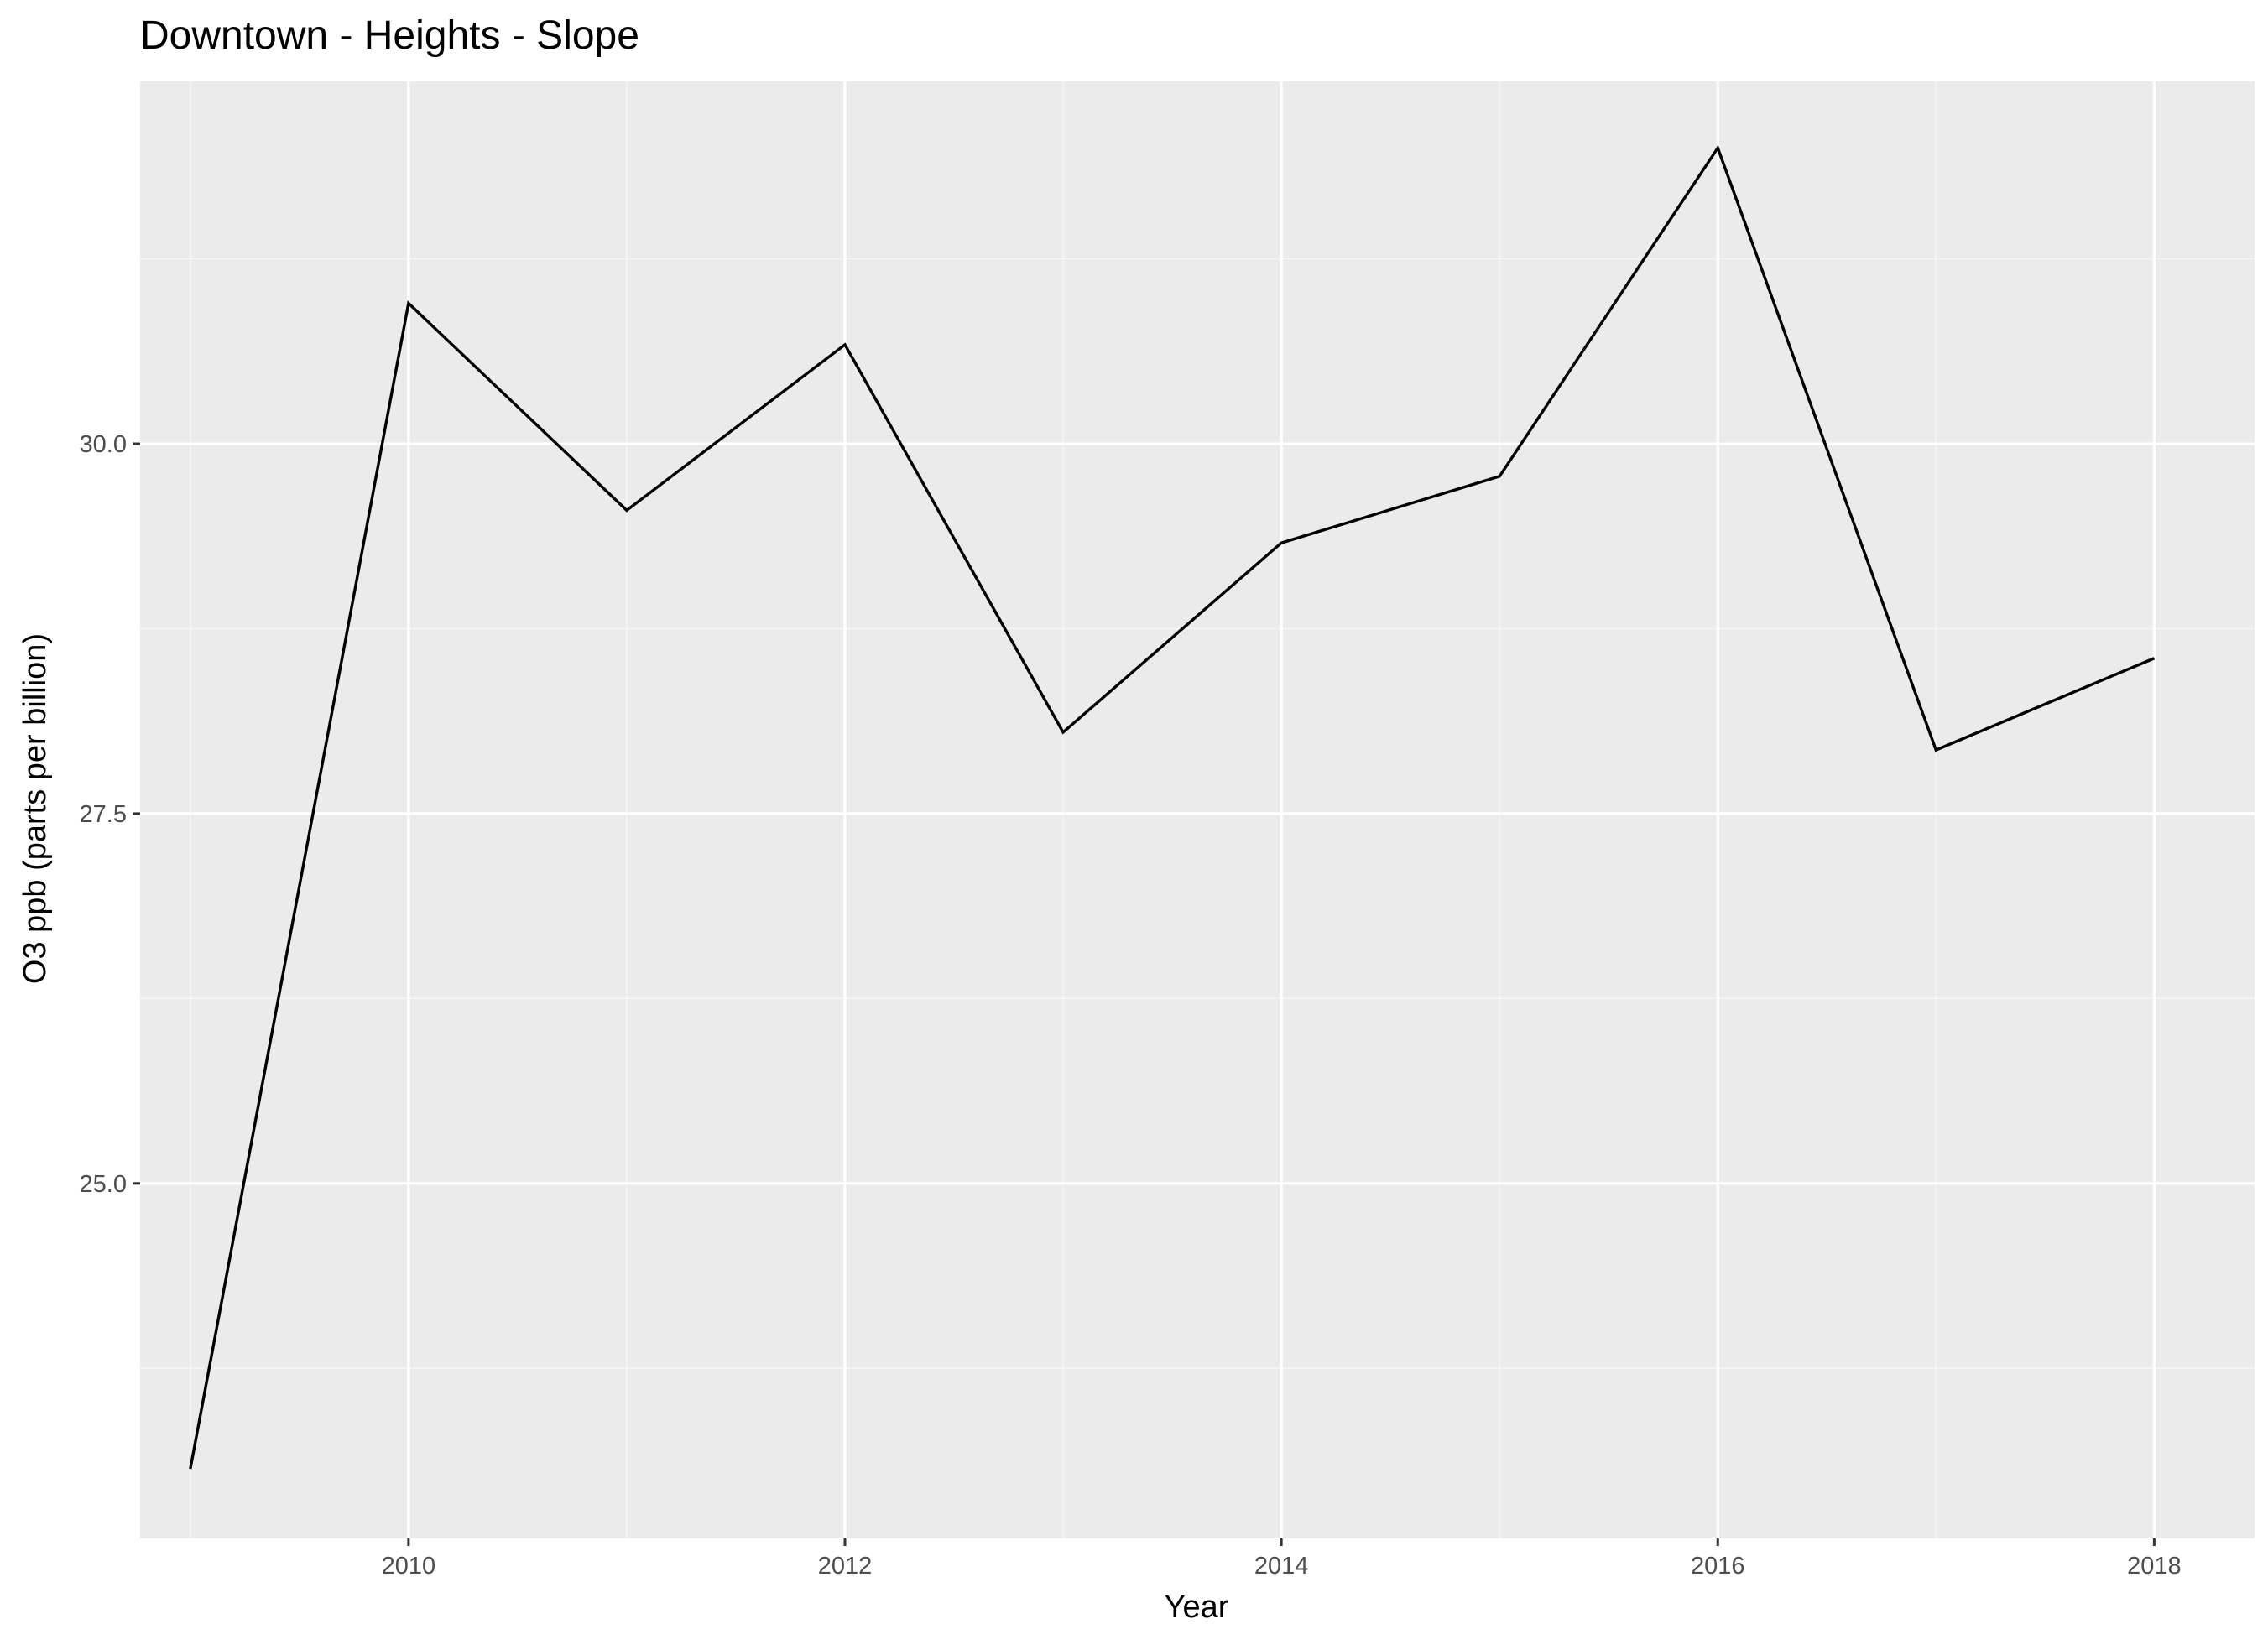 This screenshot has width=2268, height=1650. I want to click on x-tick-label: 2010, so click(409, 1566).